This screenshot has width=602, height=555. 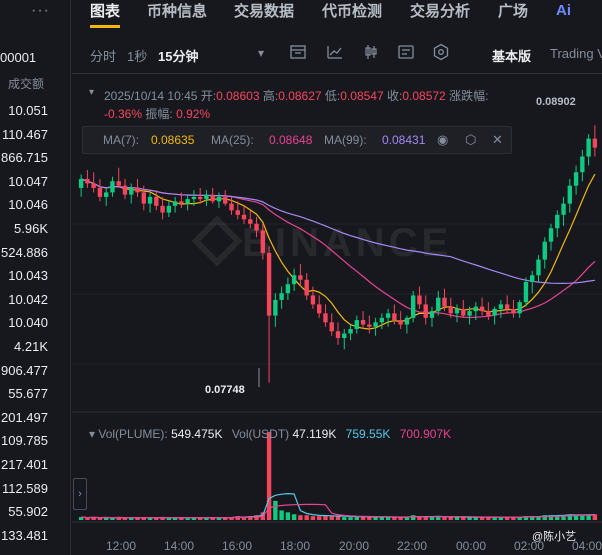 I want to click on settings-hex-icon, so click(x=441, y=52).